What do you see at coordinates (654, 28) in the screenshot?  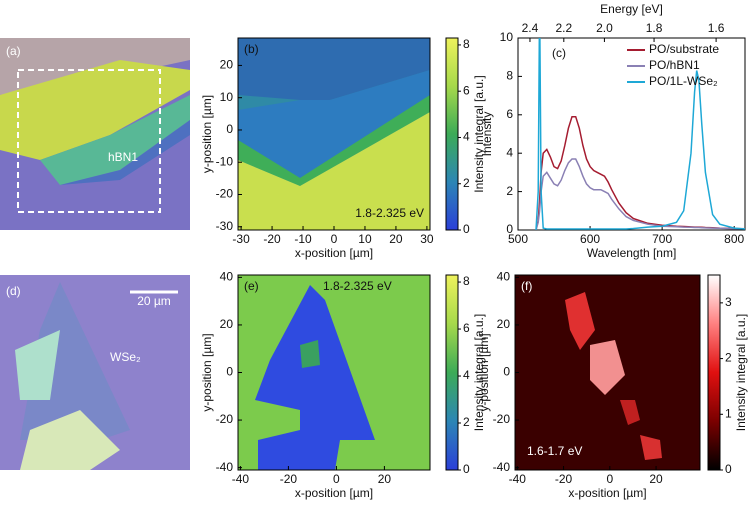 I see `x2-tick-label: 1.8` at bounding box center [654, 28].